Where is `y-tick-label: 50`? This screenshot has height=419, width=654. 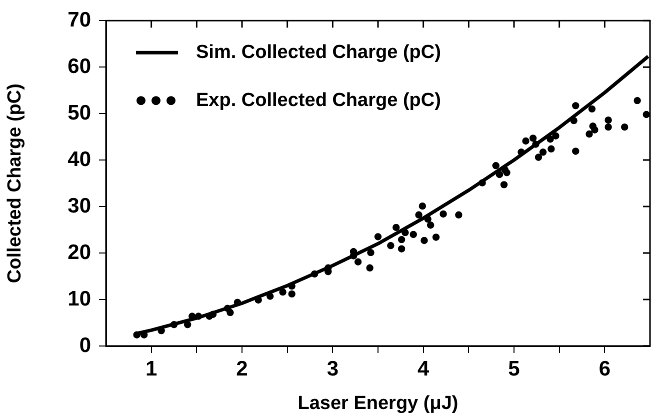 y-tick-label: 50 is located at coordinates (79, 112).